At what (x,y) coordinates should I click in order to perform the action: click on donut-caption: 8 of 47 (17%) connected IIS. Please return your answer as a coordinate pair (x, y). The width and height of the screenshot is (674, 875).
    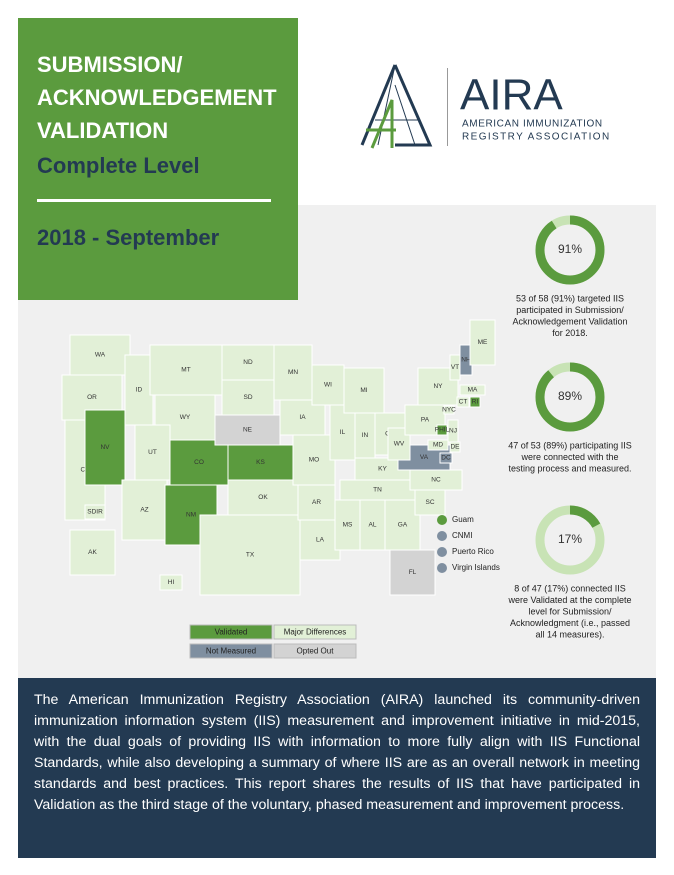
    Looking at the image, I should click on (570, 588).